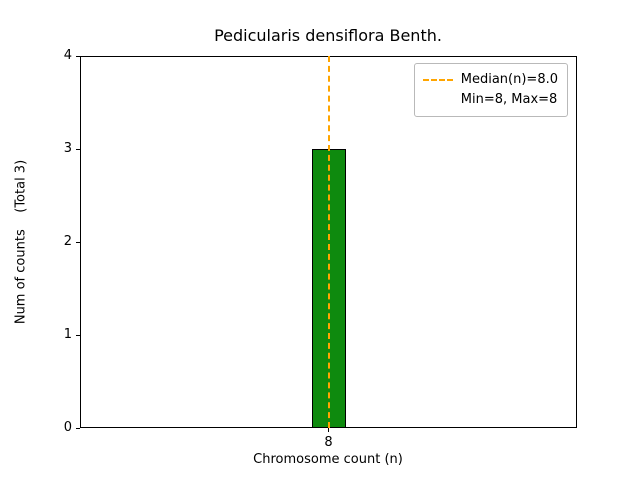 This screenshot has width=640, height=480. I want to click on legend-entry-minmax: Min=8, Max=8, so click(490, 100).